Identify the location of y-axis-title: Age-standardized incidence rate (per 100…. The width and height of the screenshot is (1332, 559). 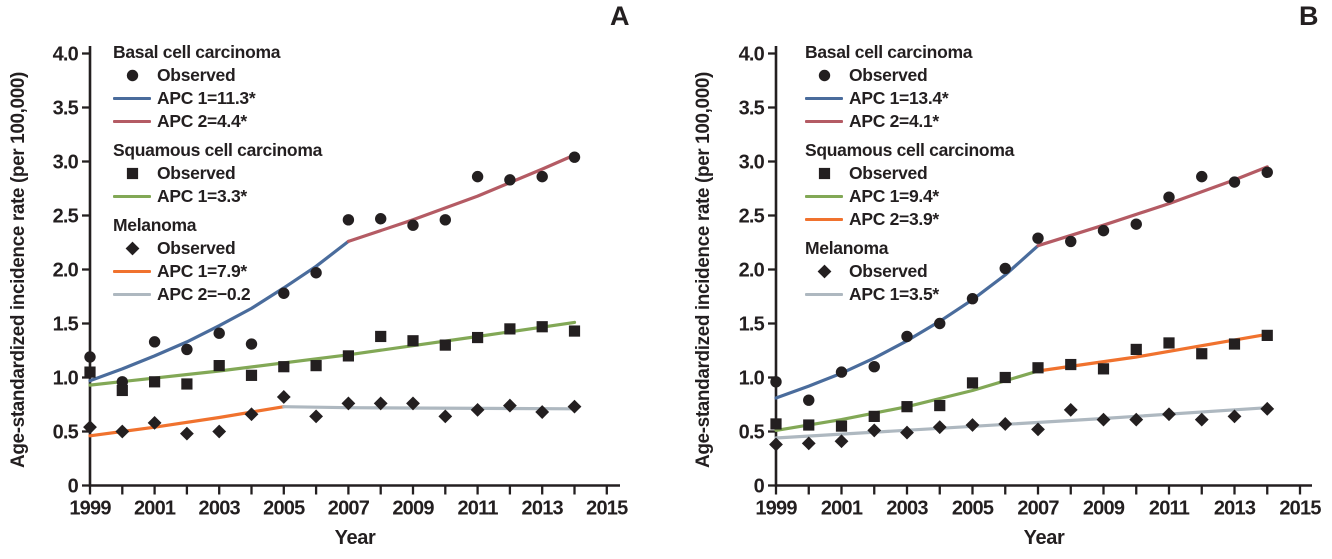
(18, 270).